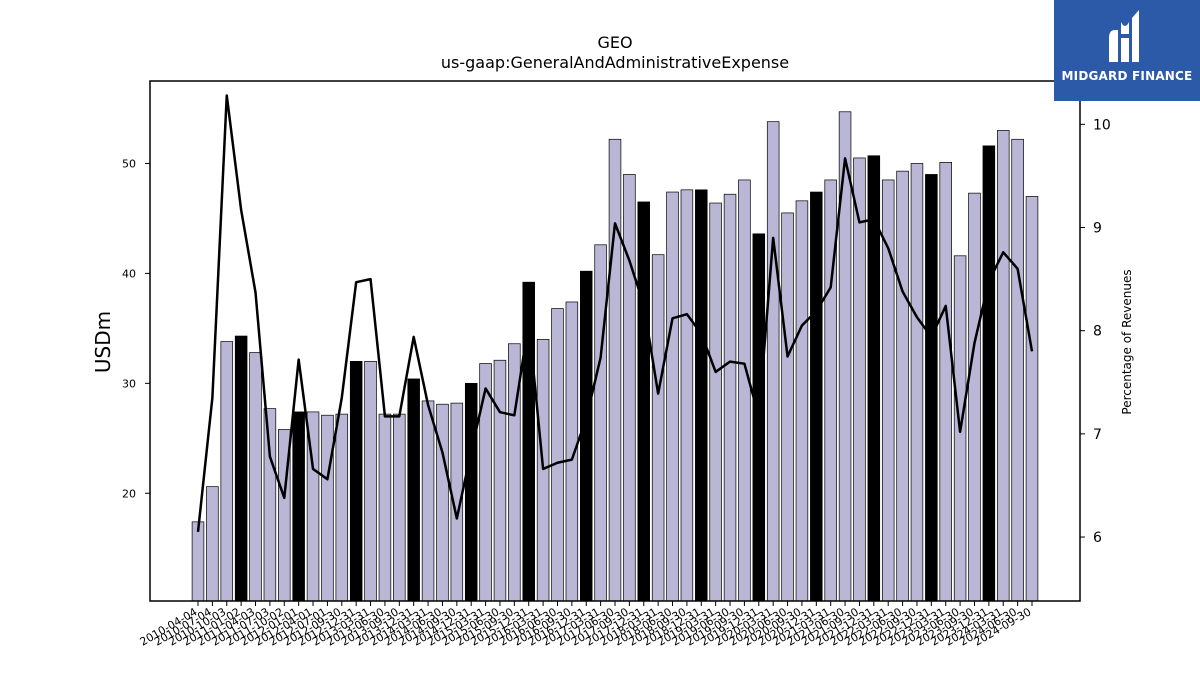 This screenshot has width=1200, height=675. I want to click on right-tick-label: 8, so click(1097, 332).